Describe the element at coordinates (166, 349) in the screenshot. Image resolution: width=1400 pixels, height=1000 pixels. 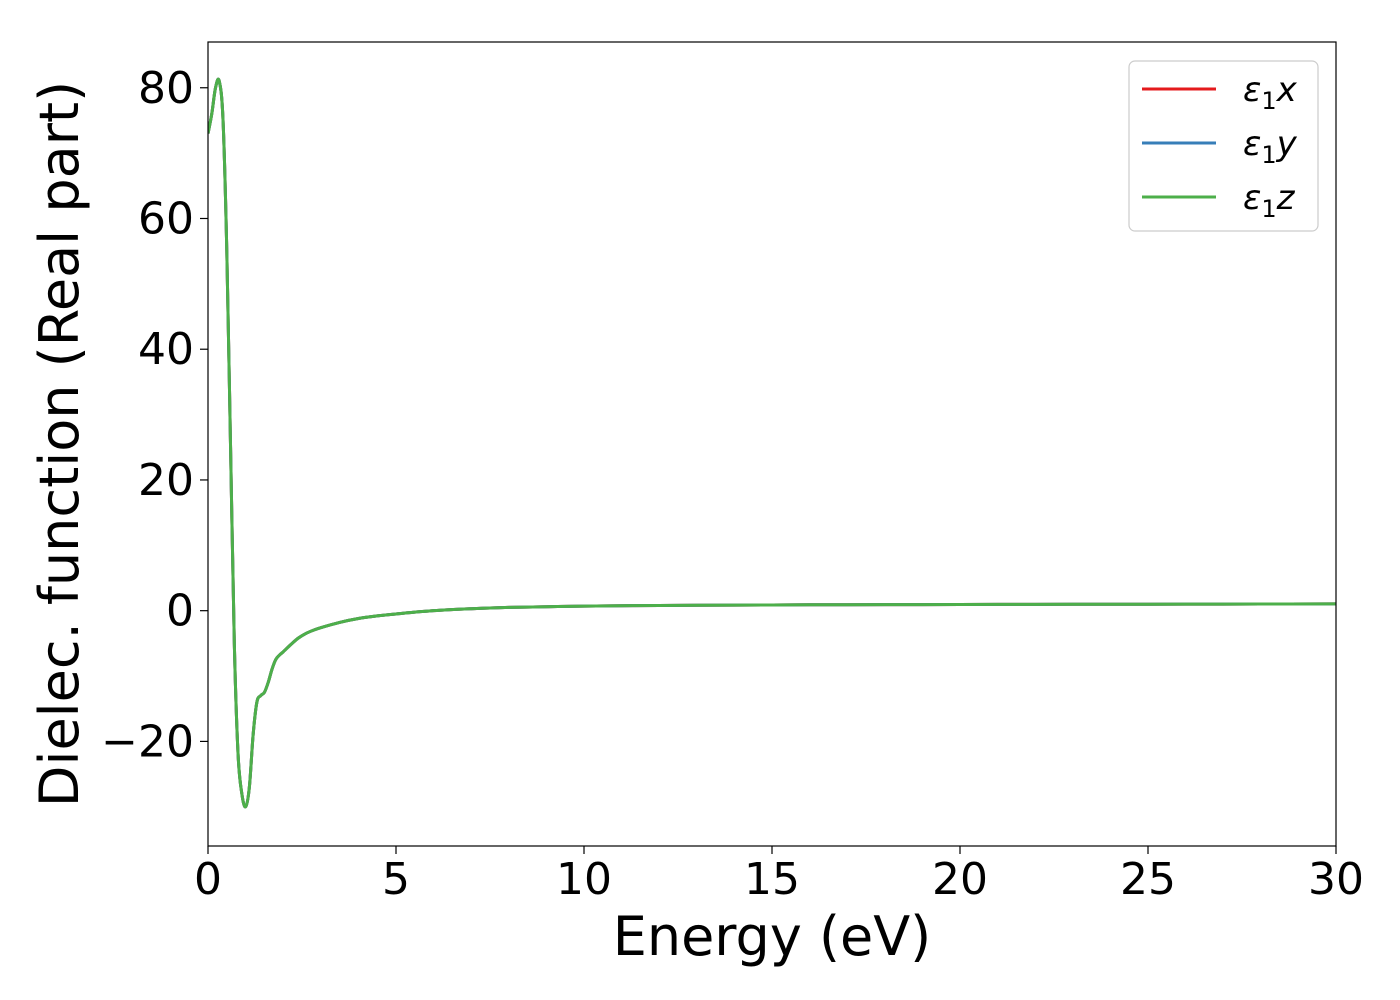
I see `y-tick-label: 40` at that location.